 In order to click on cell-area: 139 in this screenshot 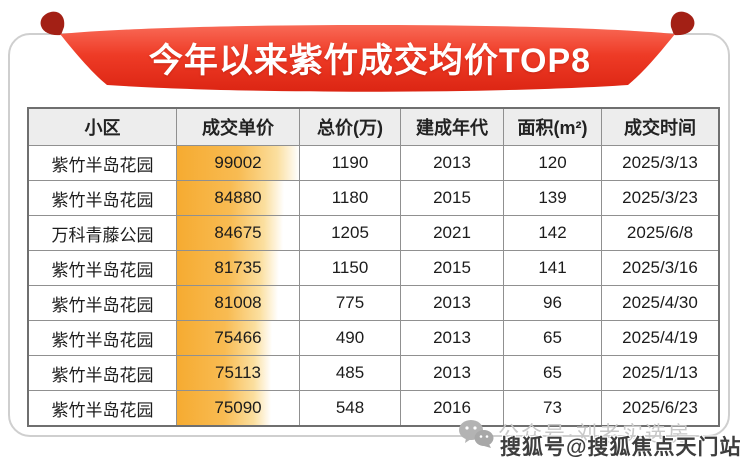, I will do `click(552, 198)`.